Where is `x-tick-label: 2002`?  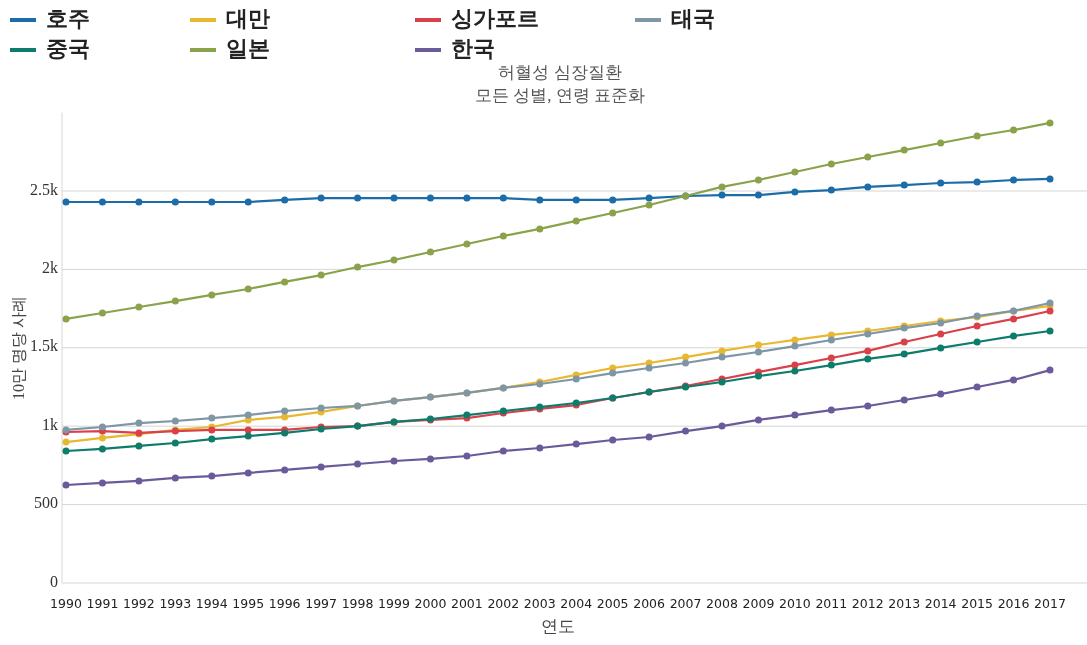
x-tick-label: 2002 is located at coordinates (503, 603).